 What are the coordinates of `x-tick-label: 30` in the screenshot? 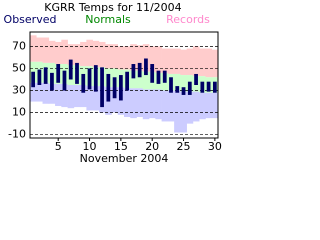 It's located at (215, 146).